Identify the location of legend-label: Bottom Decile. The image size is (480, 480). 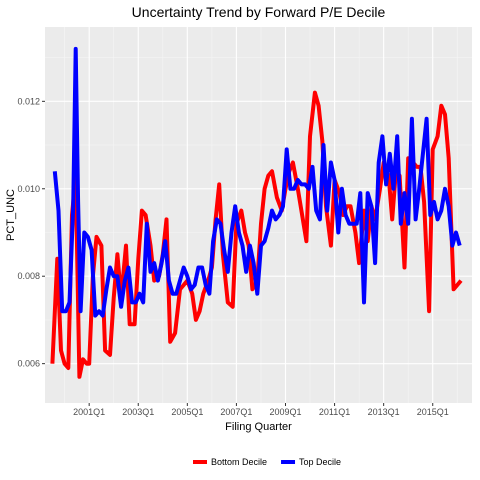
(239, 462).